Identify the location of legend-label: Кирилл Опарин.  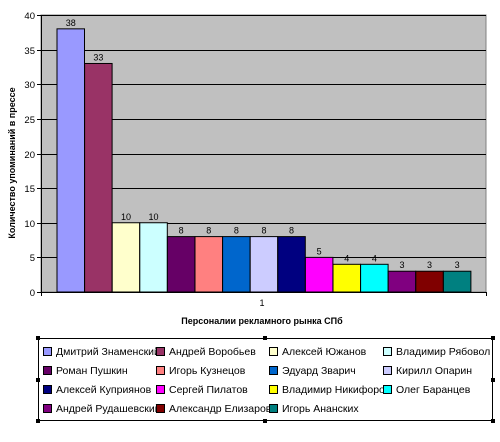
(434, 370).